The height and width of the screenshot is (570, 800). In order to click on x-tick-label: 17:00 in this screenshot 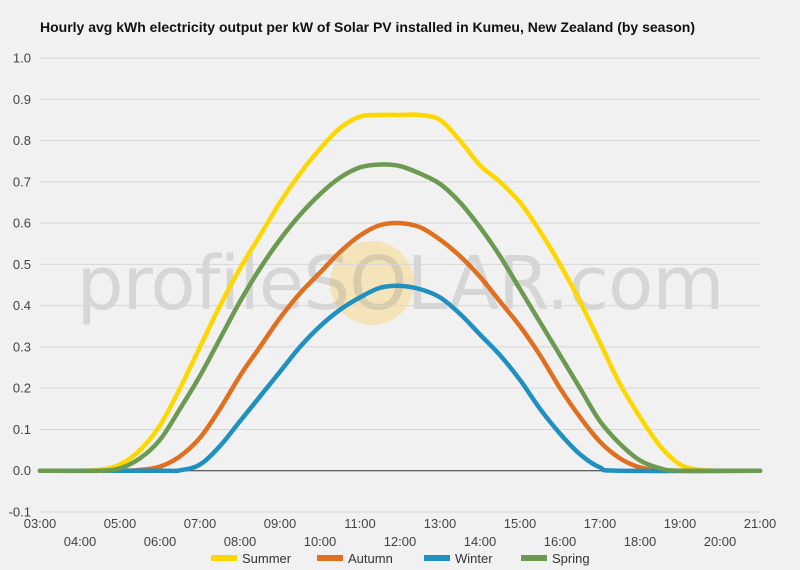, I will do `click(600, 523)`.